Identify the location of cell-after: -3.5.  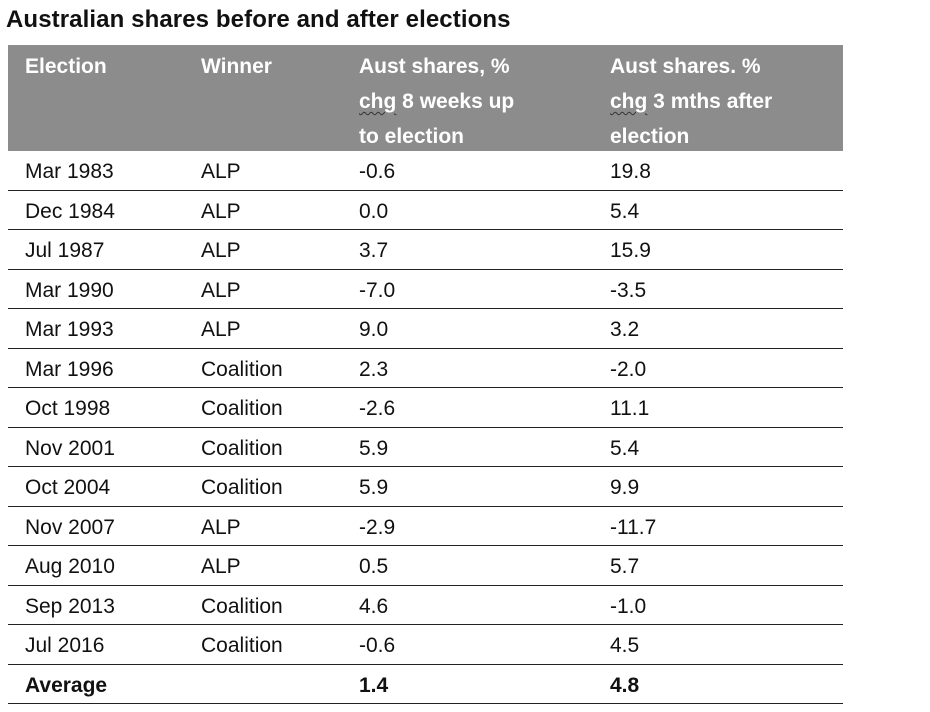
(628, 290).